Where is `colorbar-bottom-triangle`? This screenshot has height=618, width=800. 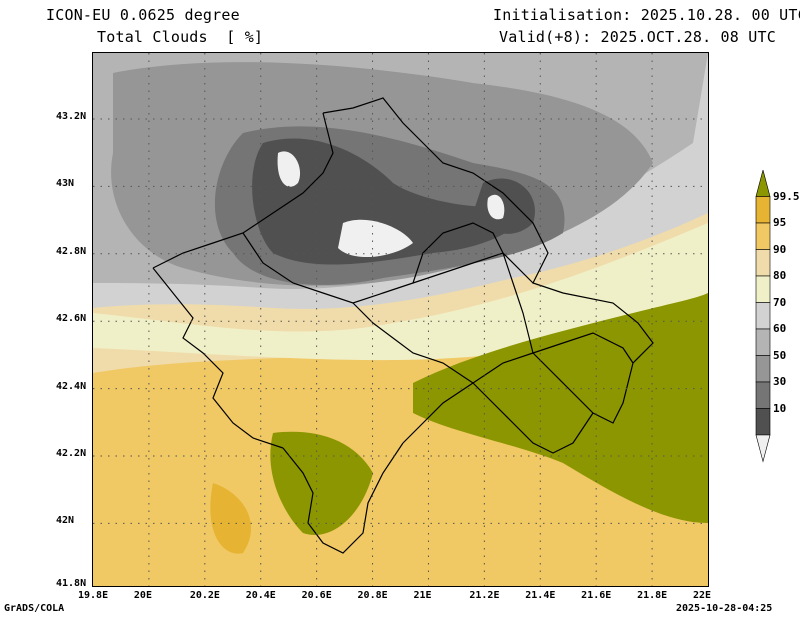
colorbar-bottom-triangle is located at coordinates (763, 448).